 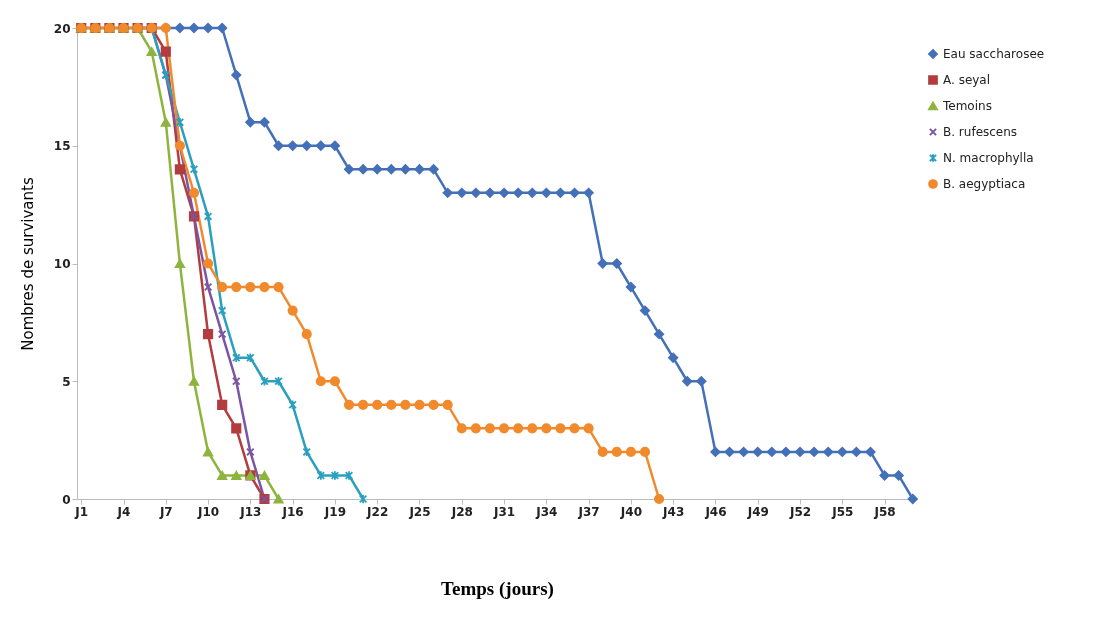 I want to click on legend-label: Temoins, so click(x=967, y=106).